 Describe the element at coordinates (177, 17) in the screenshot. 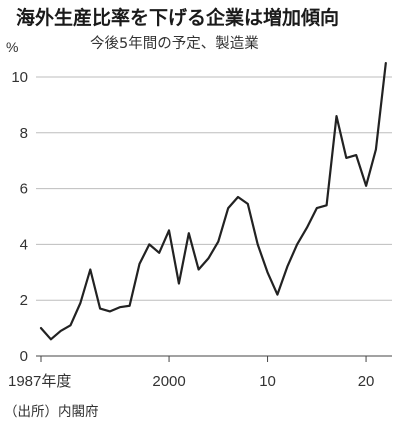

I see `chart-title: 海外生産比率を下げる企業は増加傾向` at that location.